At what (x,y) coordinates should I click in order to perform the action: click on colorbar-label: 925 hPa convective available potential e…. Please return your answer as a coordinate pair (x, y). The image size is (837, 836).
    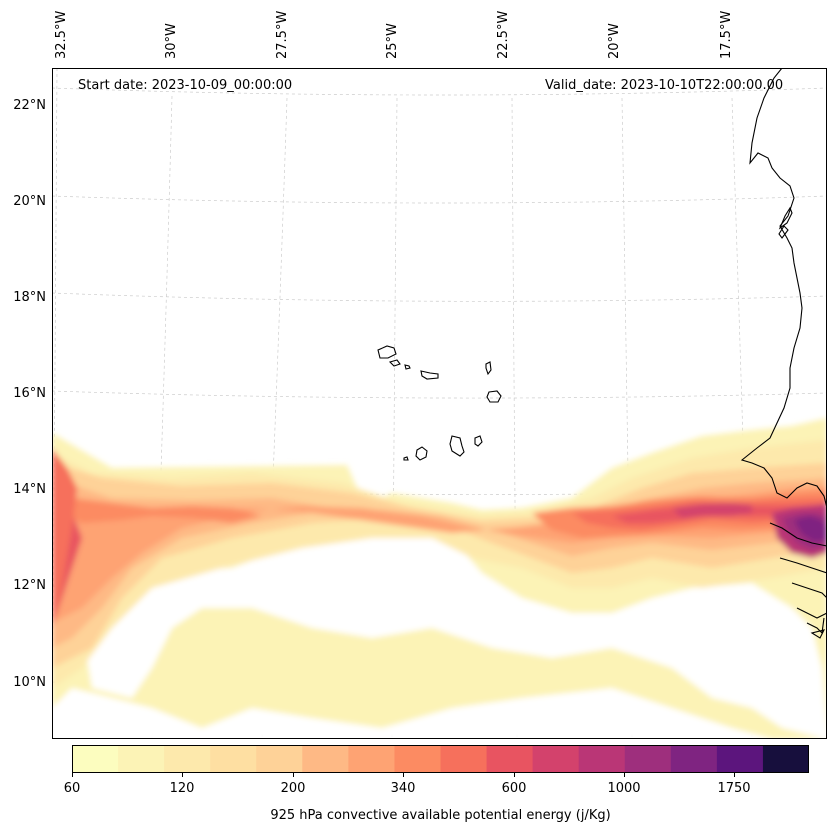
    Looking at the image, I should click on (440, 815).